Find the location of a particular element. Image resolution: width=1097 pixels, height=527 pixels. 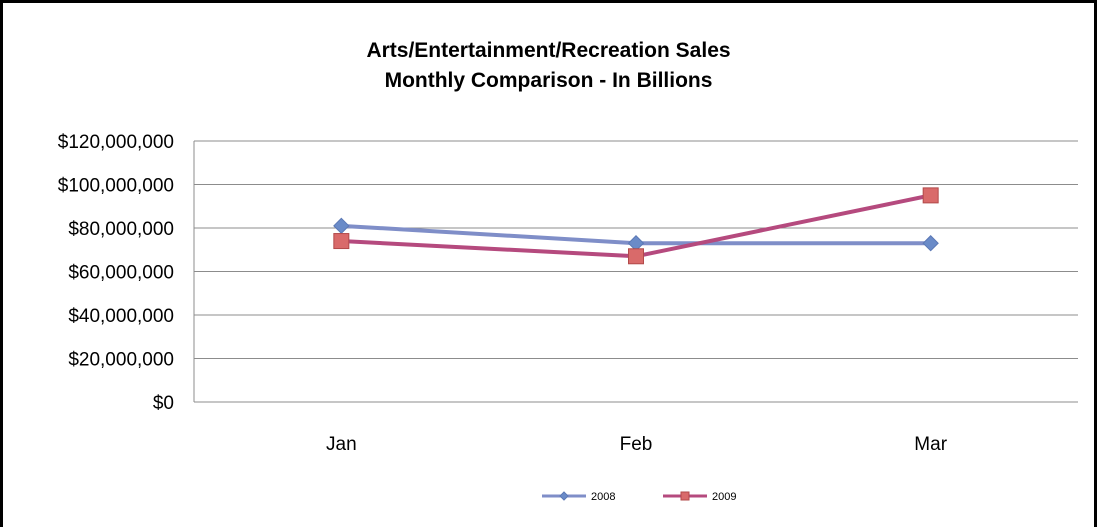

y-tick-label: $40,000,000 is located at coordinates (121, 316).